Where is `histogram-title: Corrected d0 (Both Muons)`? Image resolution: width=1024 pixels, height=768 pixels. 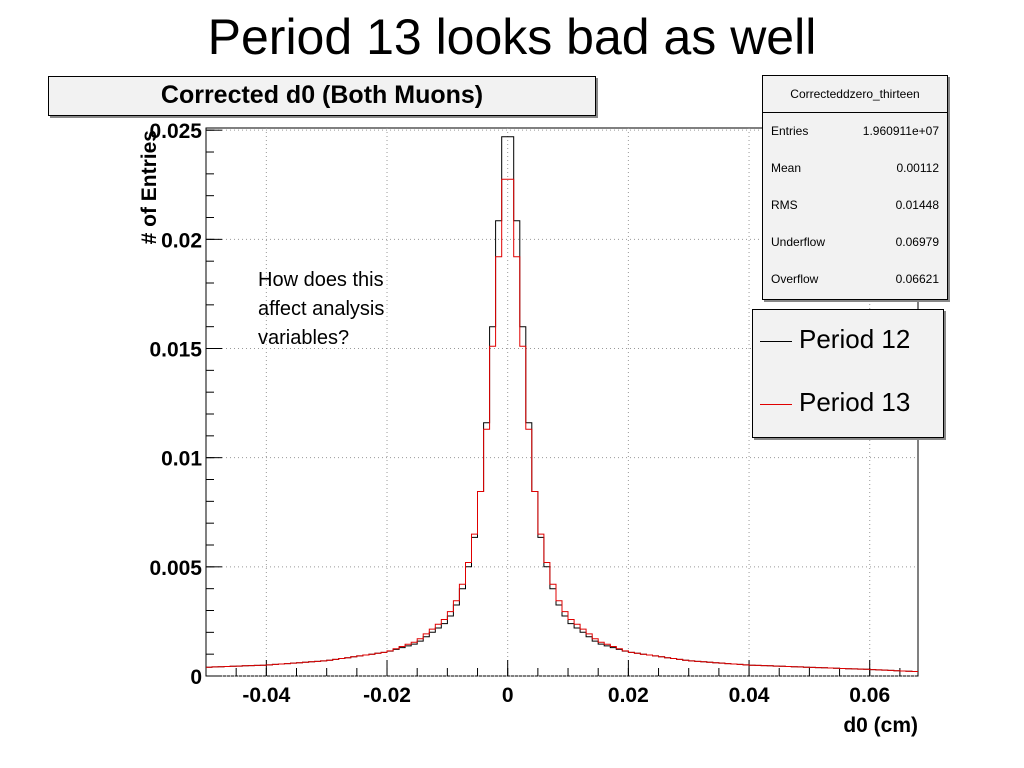
histogram-title: Corrected d0 (Both Muons) is located at coordinates (322, 95).